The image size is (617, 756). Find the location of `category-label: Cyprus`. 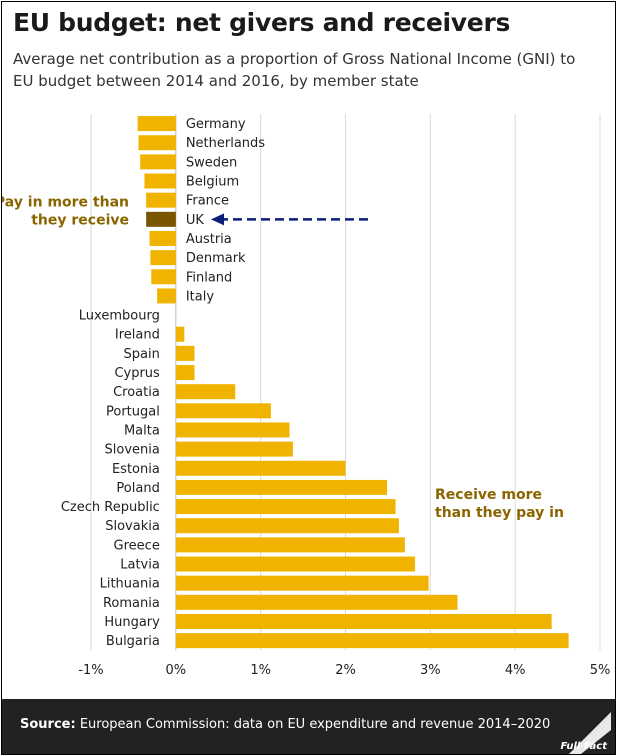

category-label: Cyprus is located at coordinates (137, 373).